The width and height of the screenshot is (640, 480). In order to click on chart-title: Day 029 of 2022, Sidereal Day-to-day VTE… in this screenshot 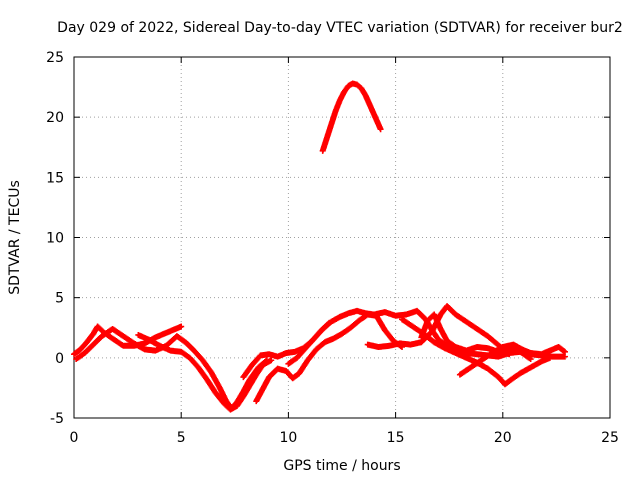, I will do `click(340, 28)`.